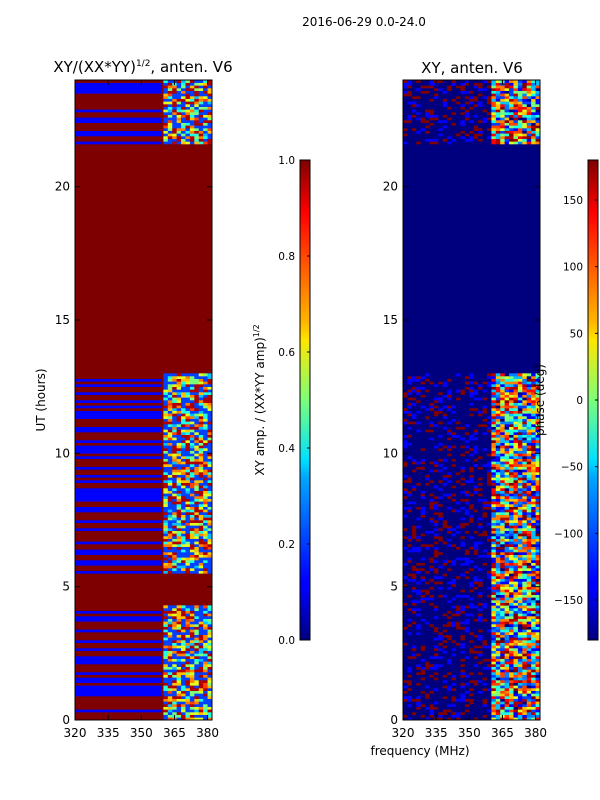 Image resolution: width=600 pixels, height=800 pixels. Describe the element at coordinates (75, 733) in the screenshot. I see `x-tick-label: 320` at that location.